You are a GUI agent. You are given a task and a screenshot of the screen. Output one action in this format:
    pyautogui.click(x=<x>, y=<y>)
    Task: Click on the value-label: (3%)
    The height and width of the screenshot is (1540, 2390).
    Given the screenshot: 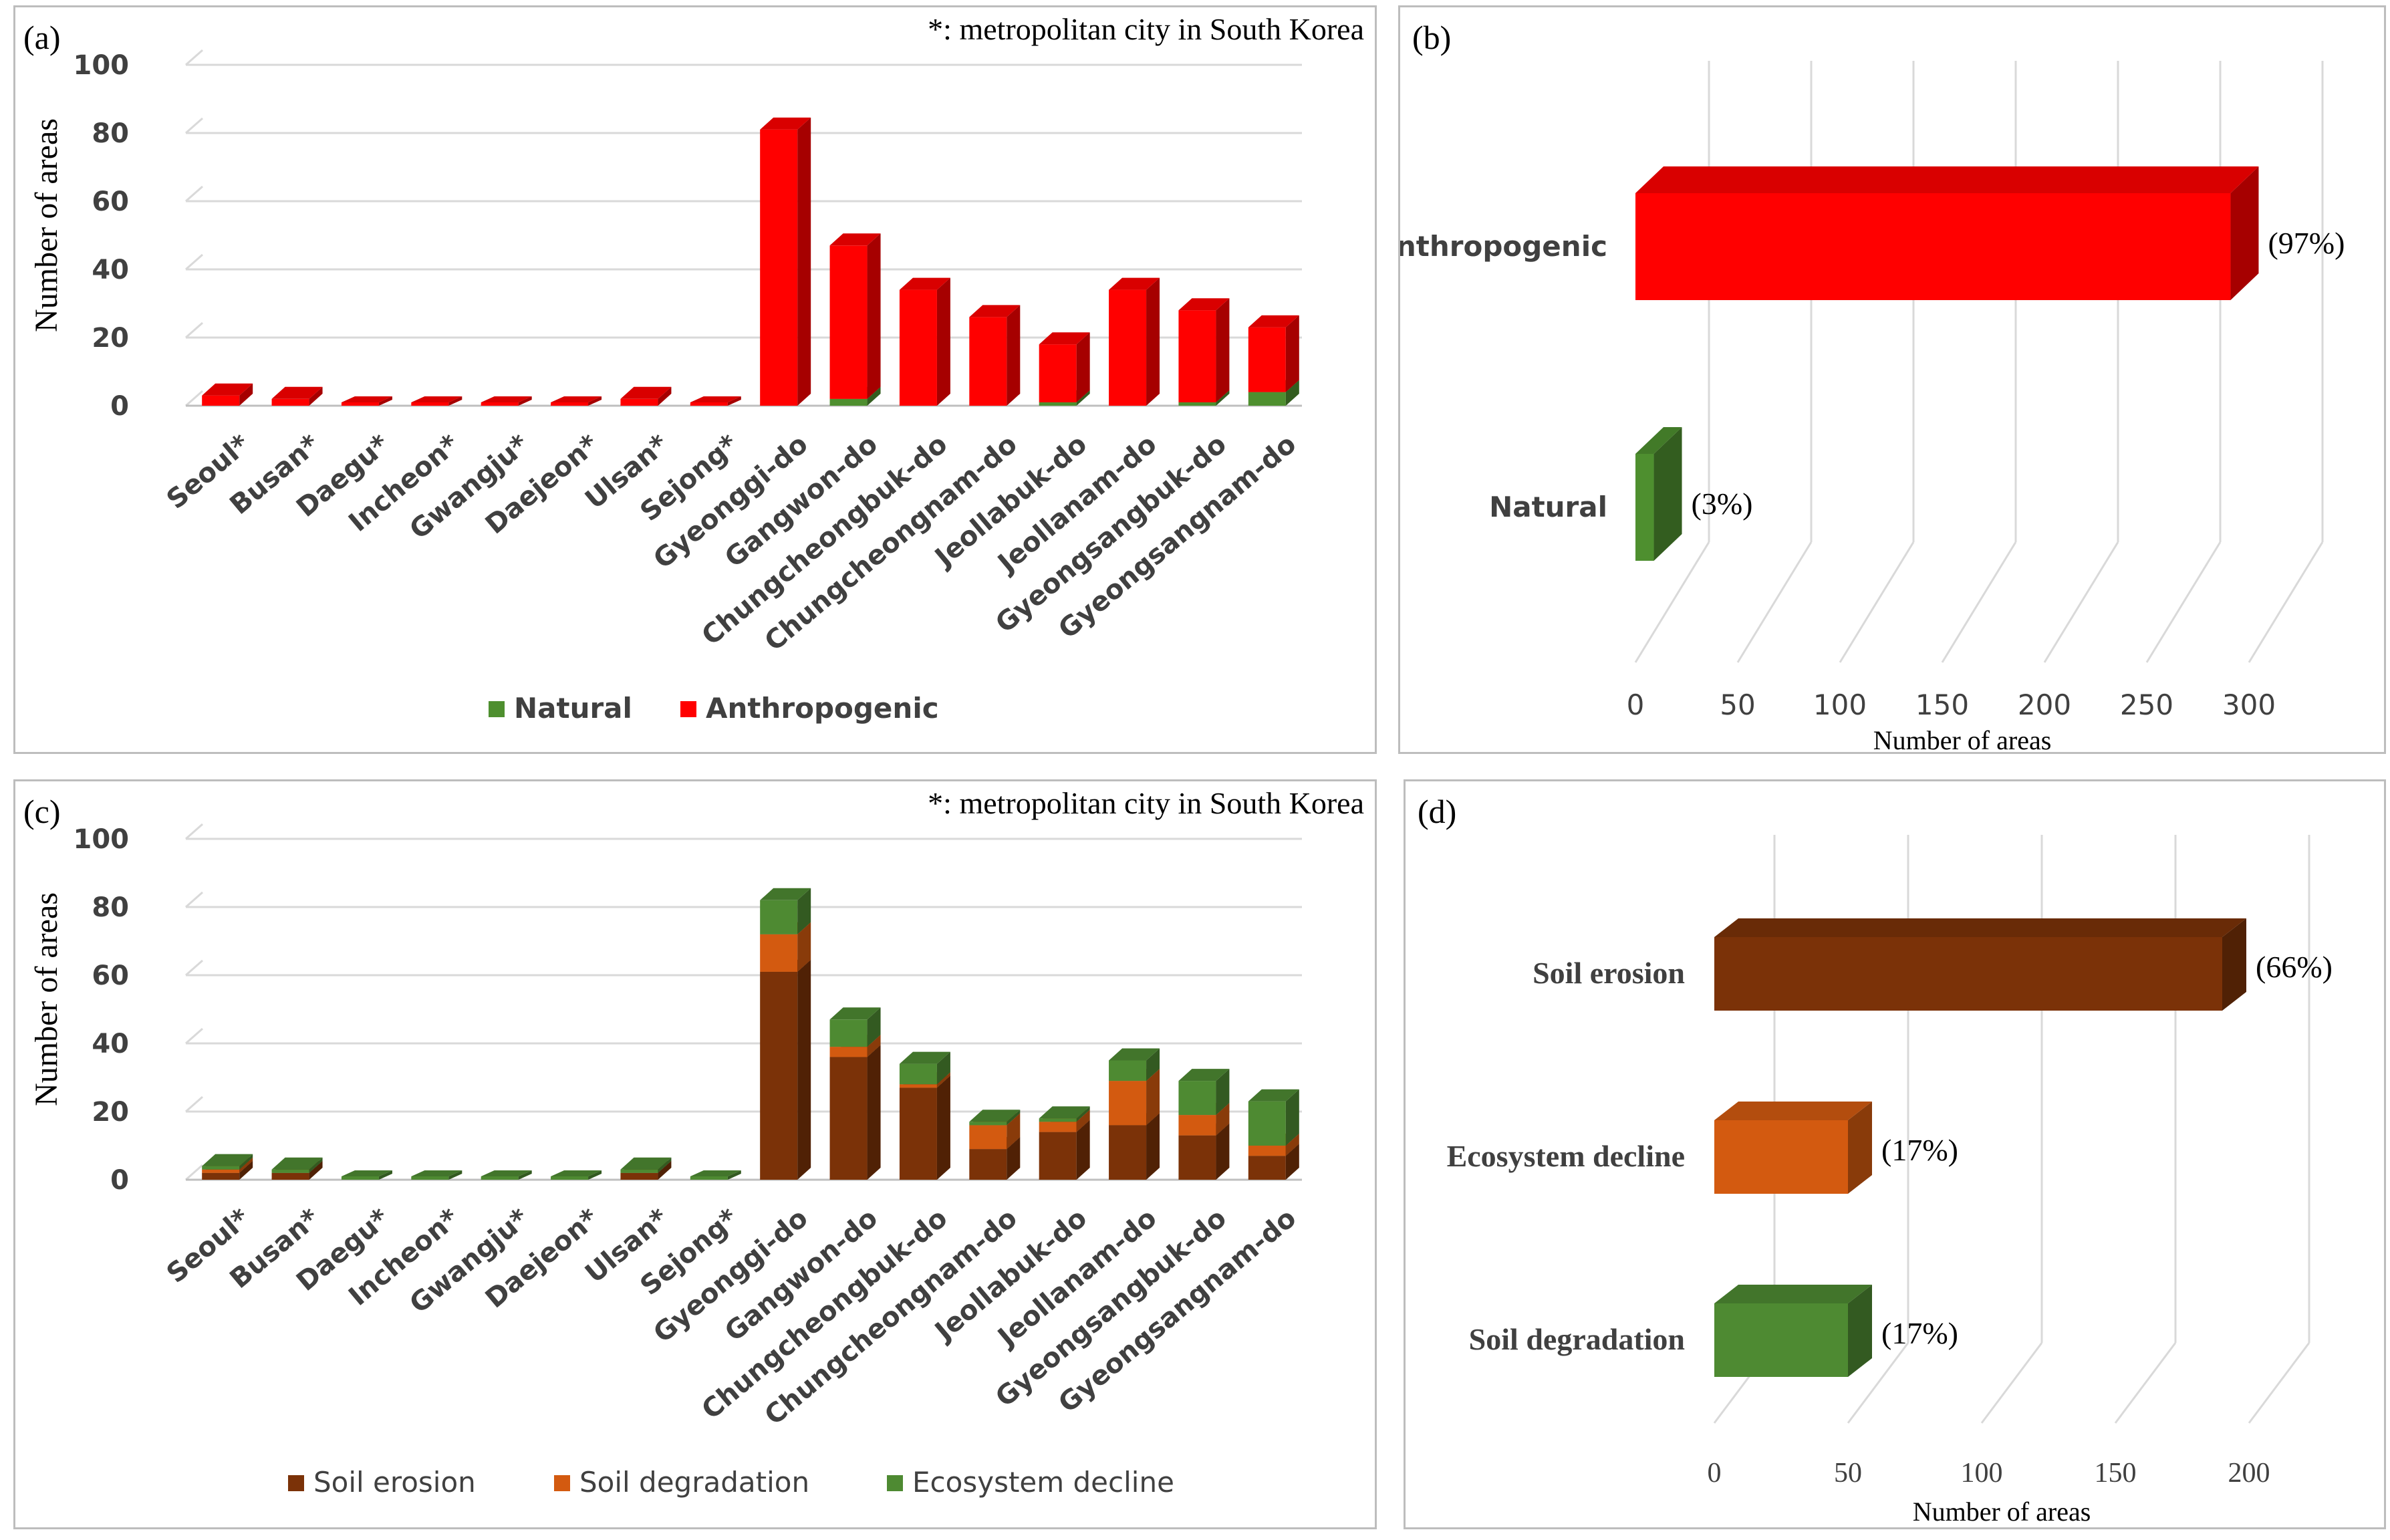 What is the action you would take?
    pyautogui.click(x=1722, y=504)
    